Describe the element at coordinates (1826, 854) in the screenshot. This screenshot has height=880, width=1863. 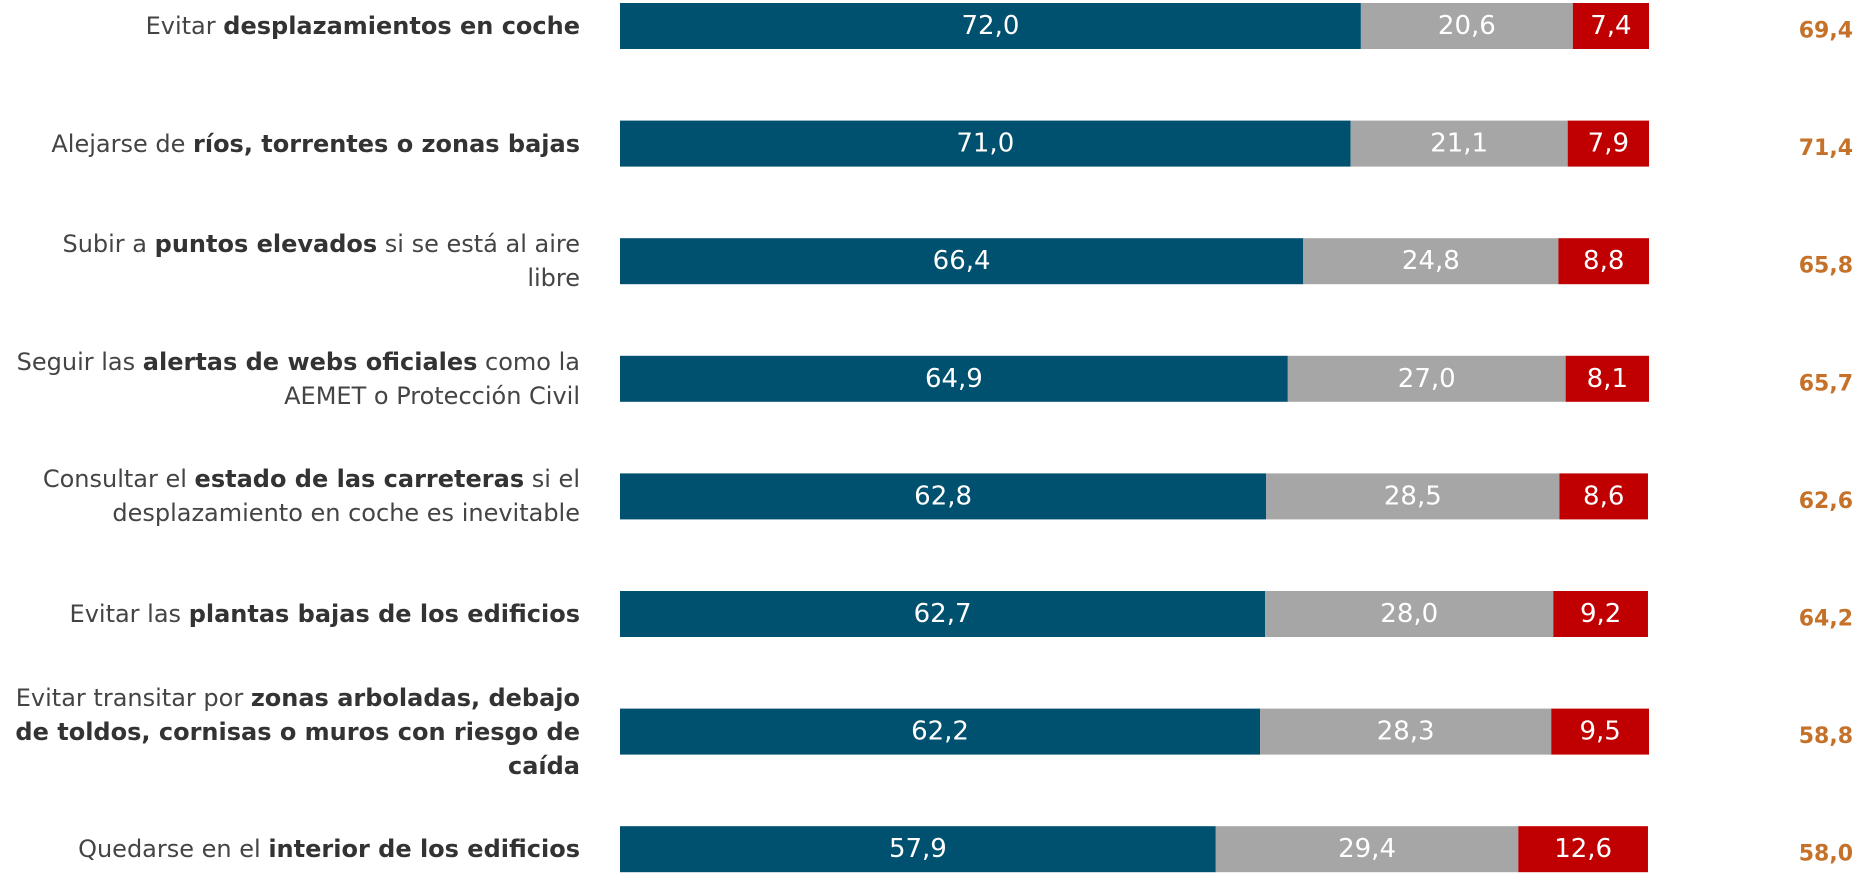
I see `comparison-value: 58,0` at that location.